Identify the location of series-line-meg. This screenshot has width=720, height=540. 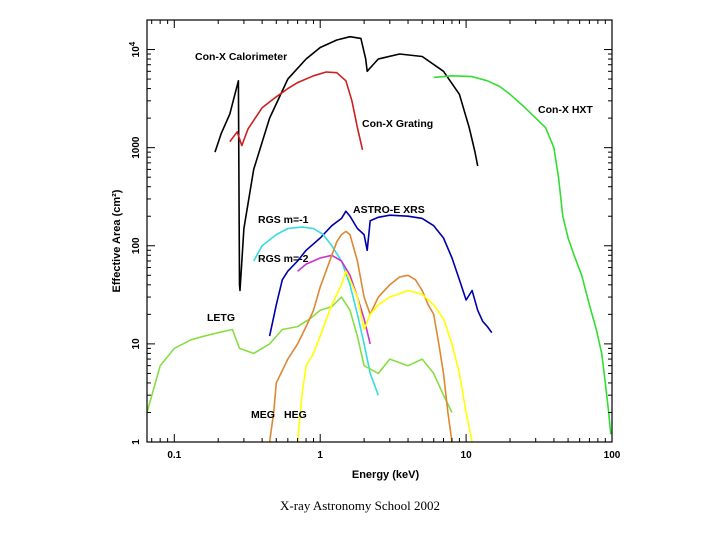
(360, 336).